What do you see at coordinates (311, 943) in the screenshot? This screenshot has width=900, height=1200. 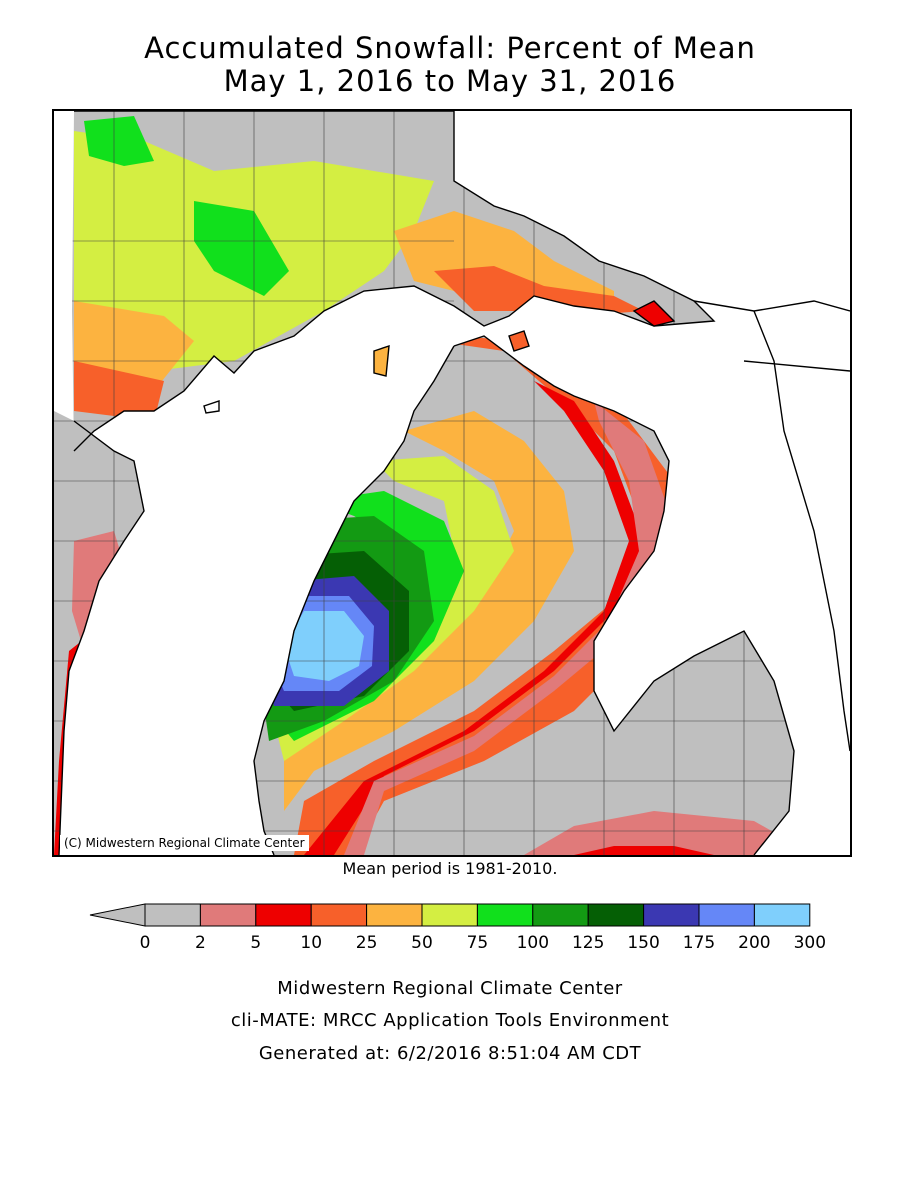 I see `legend-tick-label: 10` at bounding box center [311, 943].